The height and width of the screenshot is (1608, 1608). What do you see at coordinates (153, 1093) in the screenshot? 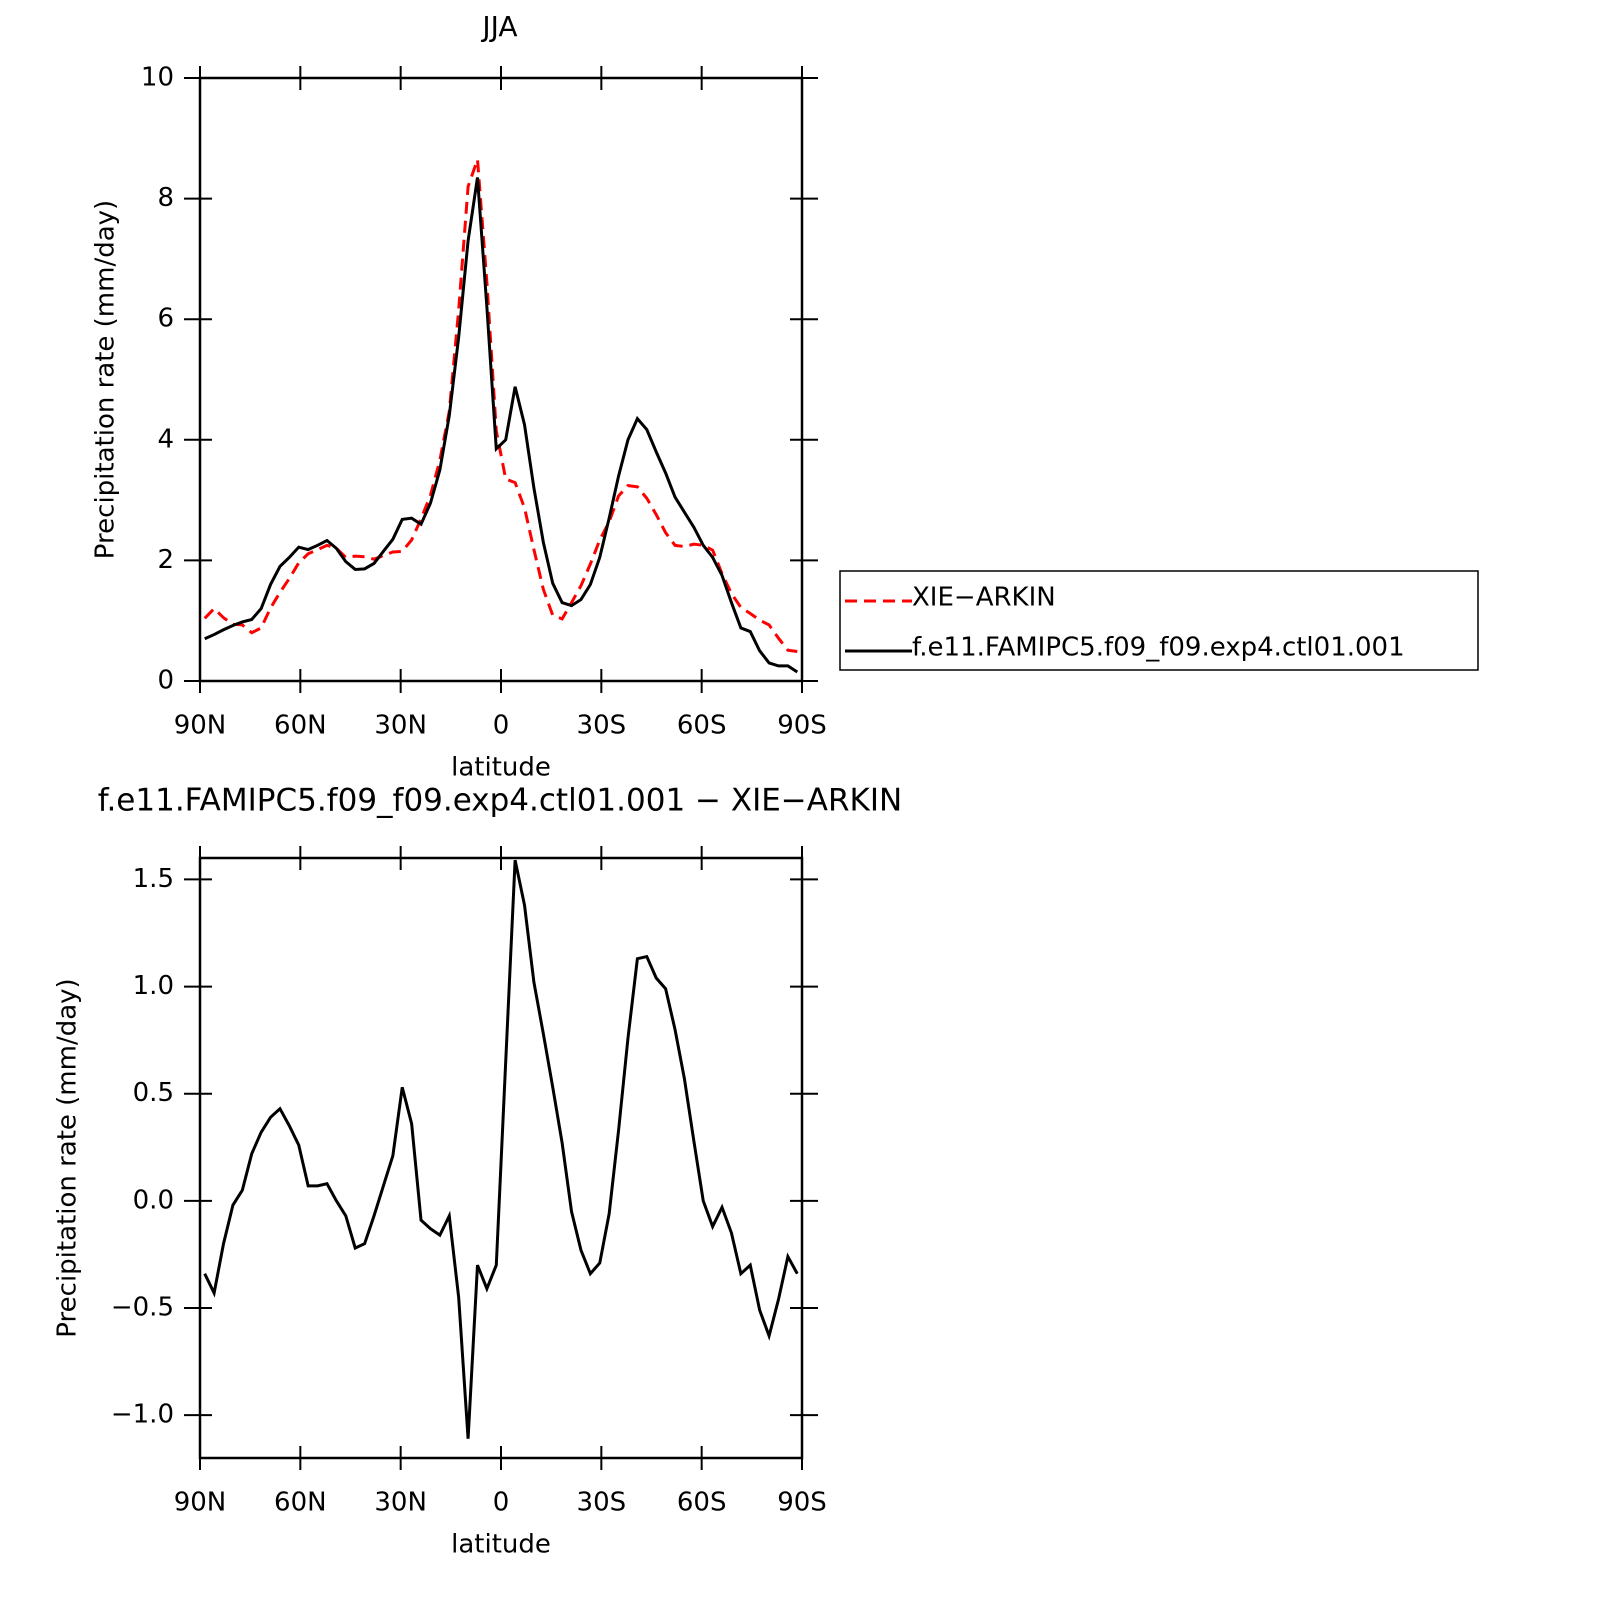
I see `y-tick-label: 0.5` at bounding box center [153, 1093].